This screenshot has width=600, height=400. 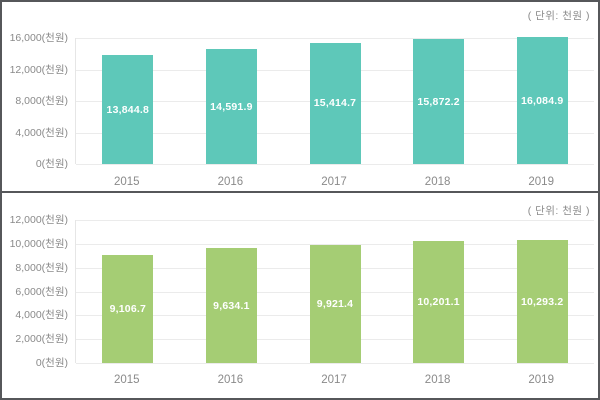 I want to click on bar-value-label: 16,084.9, so click(x=542, y=100).